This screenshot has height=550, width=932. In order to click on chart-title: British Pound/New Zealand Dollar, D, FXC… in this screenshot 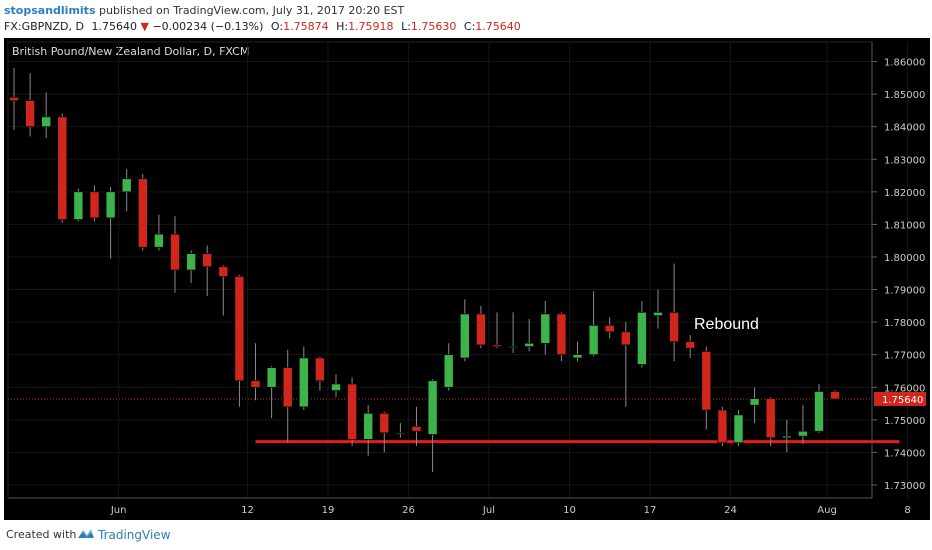, I will do `click(130, 51)`.